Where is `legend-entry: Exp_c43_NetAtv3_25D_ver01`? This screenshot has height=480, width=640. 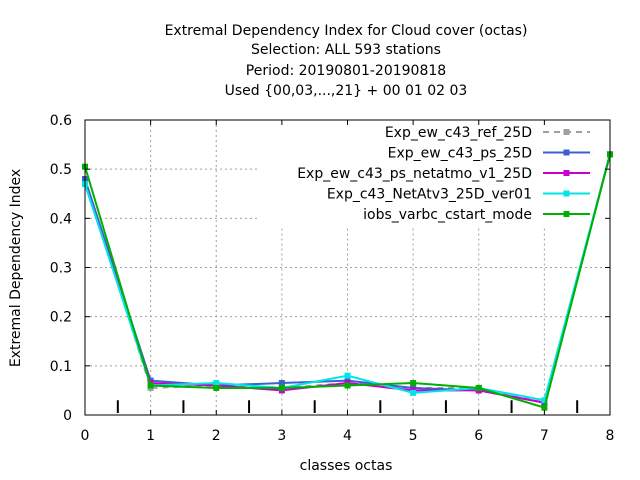 legend-entry: Exp_c43_NetAtv3_25D_ver01 is located at coordinates (458, 195).